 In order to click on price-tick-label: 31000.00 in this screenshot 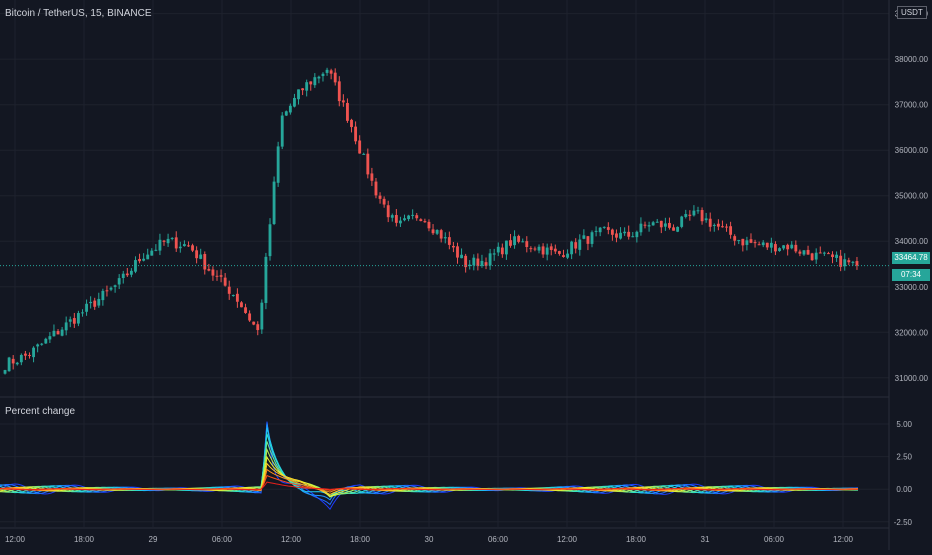, I will do `click(912, 378)`.